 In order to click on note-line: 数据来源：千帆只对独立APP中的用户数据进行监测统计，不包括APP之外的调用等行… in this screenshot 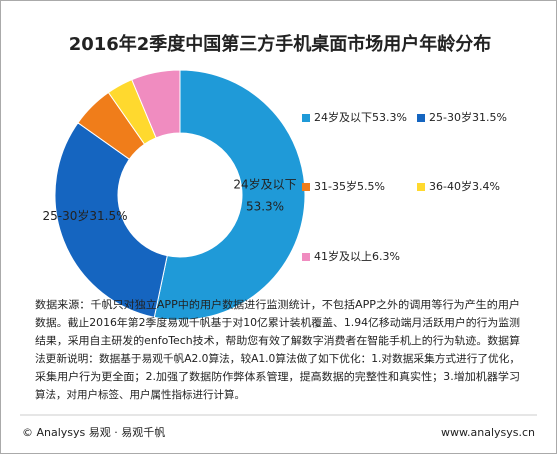, I will do `click(277, 304)`.